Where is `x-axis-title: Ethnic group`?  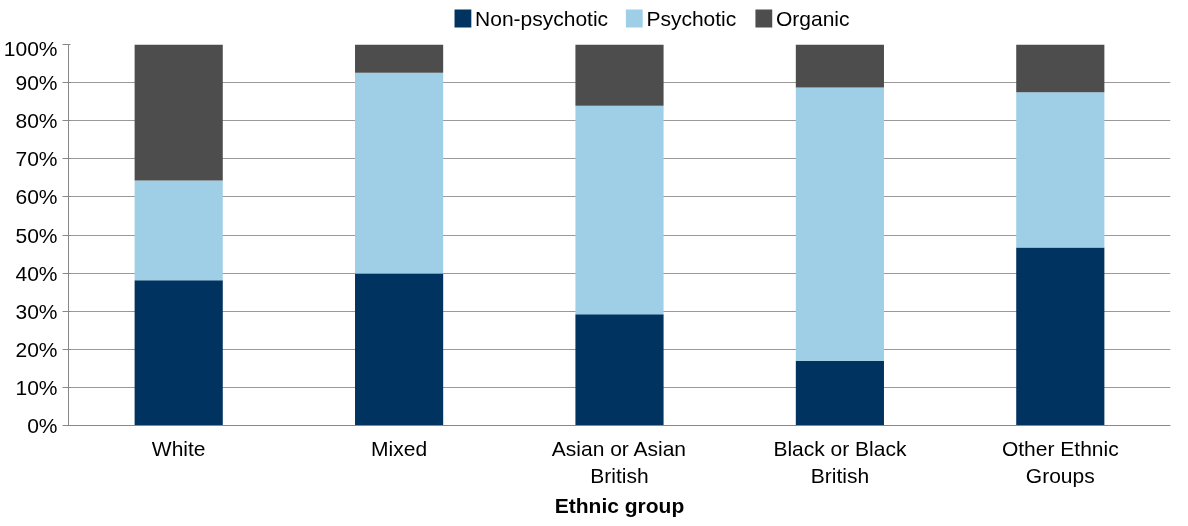
x-axis-title: Ethnic group is located at coordinates (619, 506).